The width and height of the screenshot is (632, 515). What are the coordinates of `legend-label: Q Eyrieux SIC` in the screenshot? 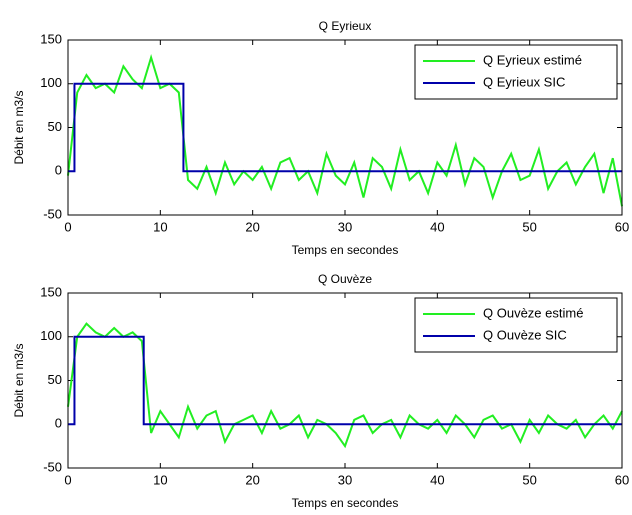 It's located at (524, 81).